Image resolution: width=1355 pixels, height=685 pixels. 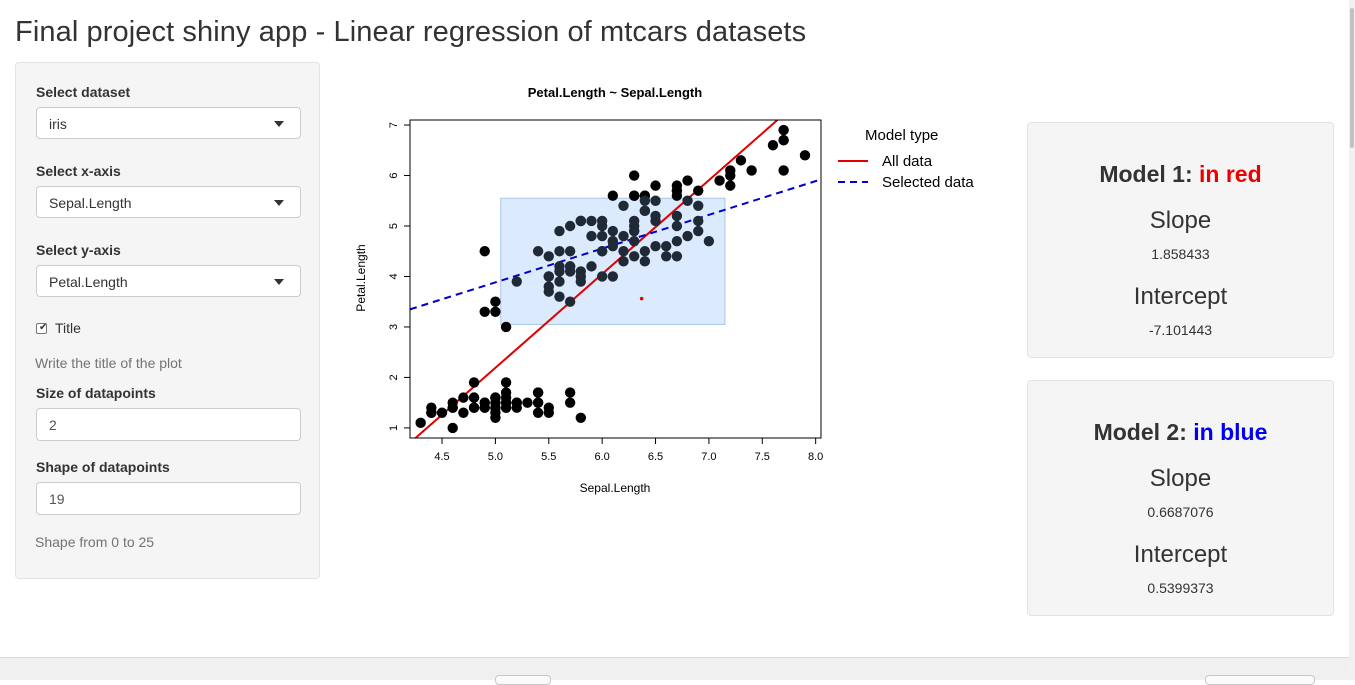 I want to click on model-2-slope-value: 0.6687076, so click(x=1180, y=512).